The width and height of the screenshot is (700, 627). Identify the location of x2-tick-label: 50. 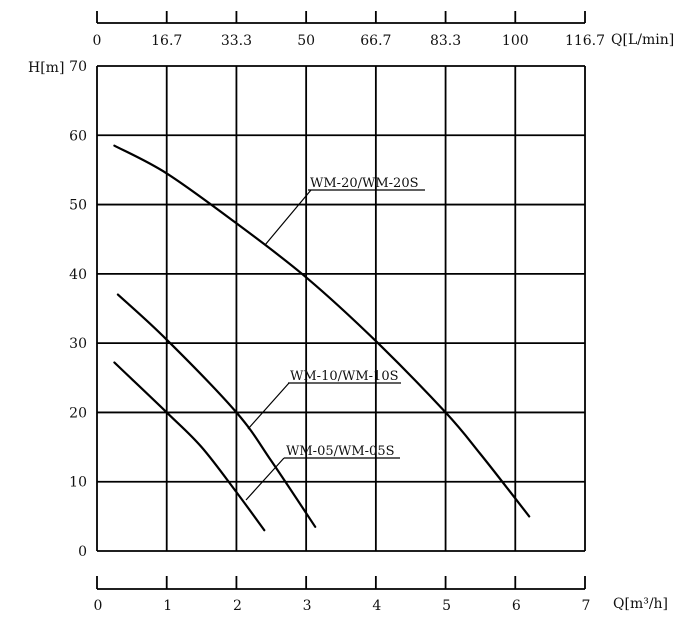
(306, 41).